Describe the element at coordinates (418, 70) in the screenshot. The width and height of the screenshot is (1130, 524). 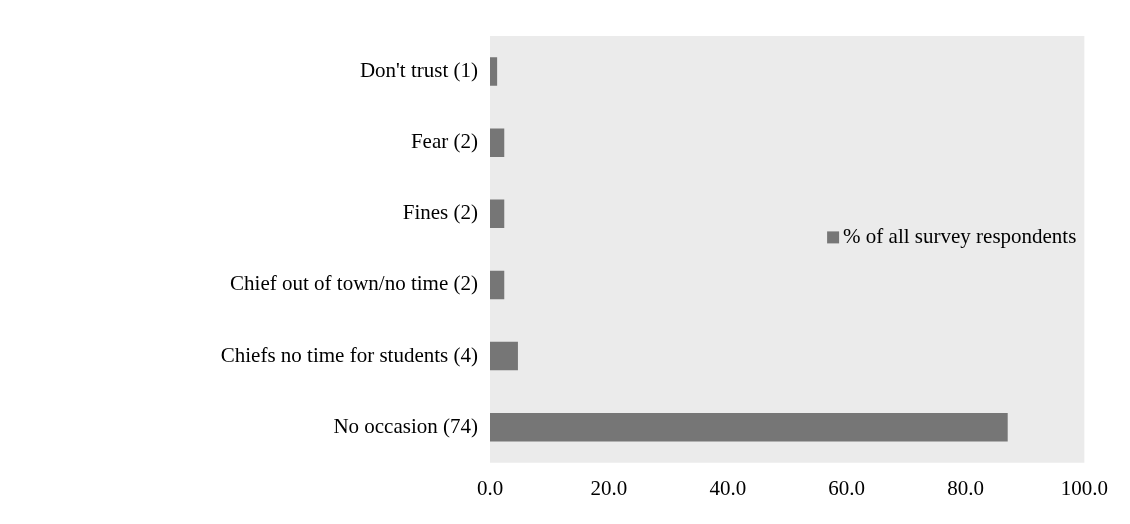
I see `y-tick-label: Don't trust (1)` at that location.